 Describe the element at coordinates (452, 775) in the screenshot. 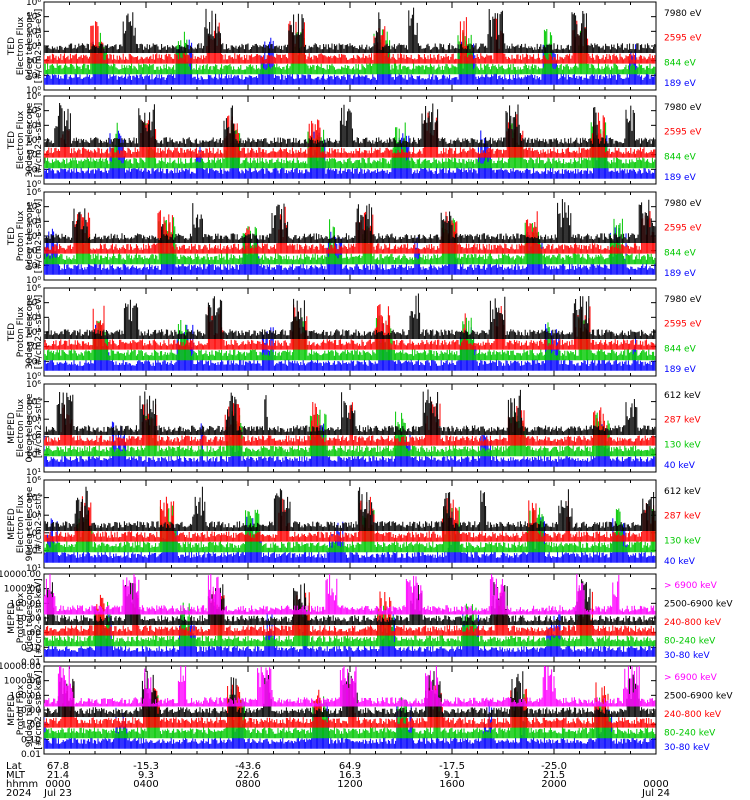

I see `xaxis-mlt: 9.1` at that location.